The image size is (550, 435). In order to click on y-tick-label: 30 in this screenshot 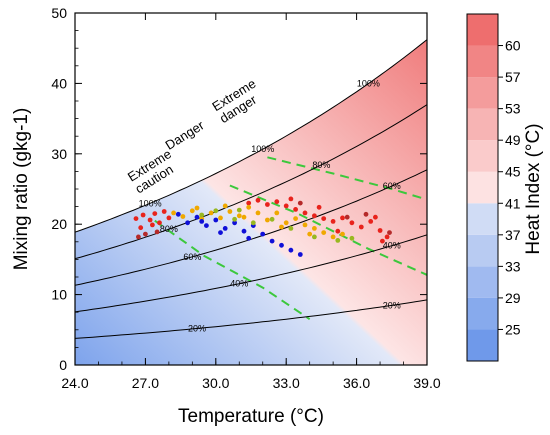, I will do `click(59, 154)`.